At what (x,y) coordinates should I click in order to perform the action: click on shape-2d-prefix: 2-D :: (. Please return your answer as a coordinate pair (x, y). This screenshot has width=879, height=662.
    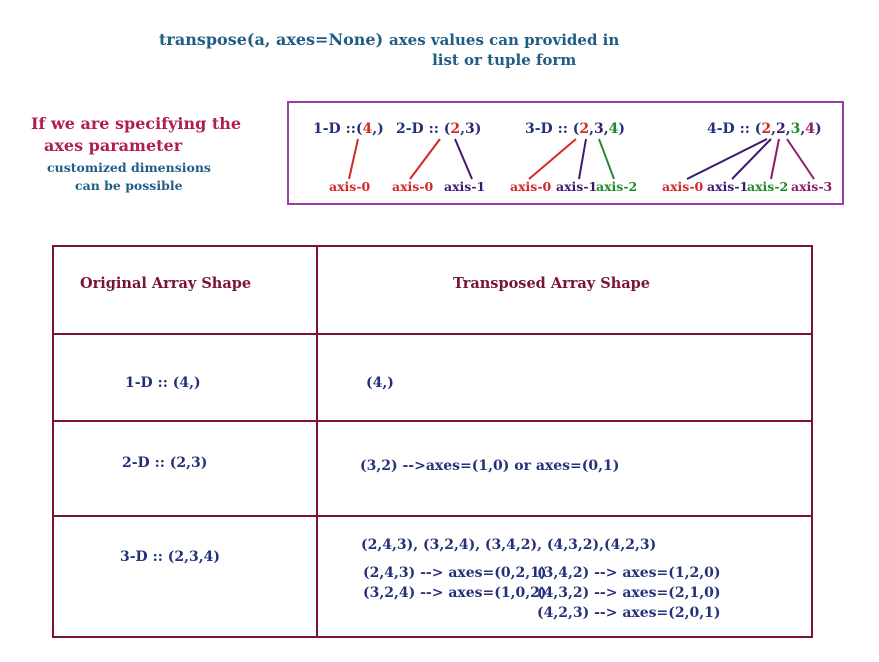
    Looking at the image, I should click on (423, 129).